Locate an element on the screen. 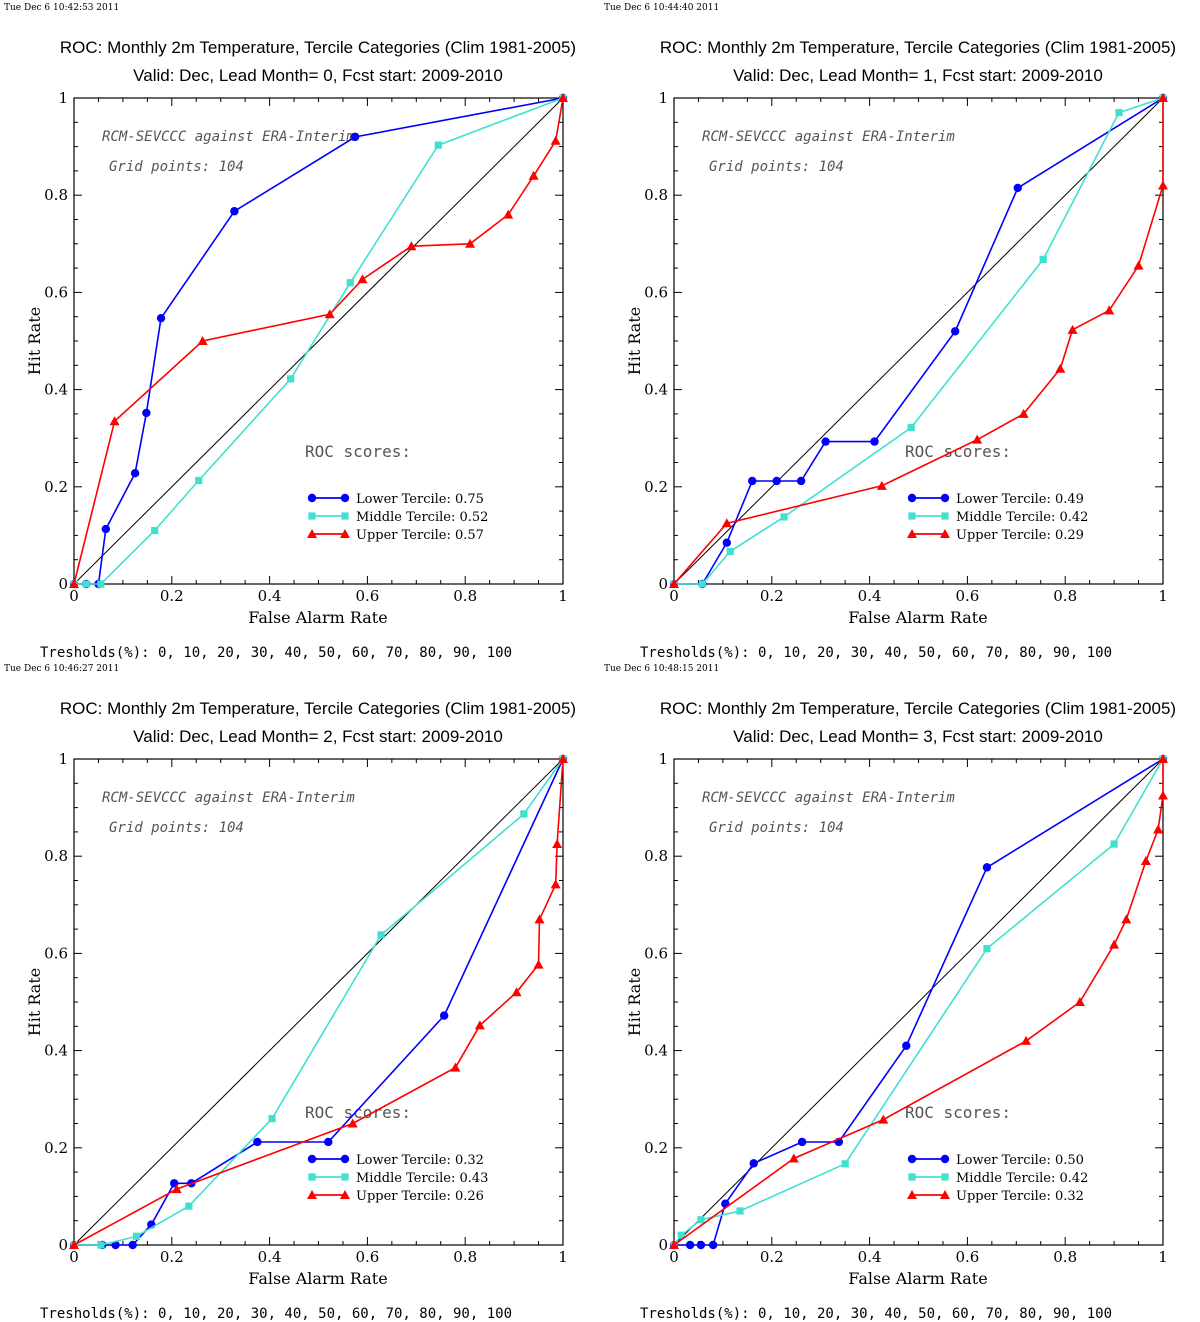 Image resolution: width=1200 pixels, height=1322 pixels. legend-entry-lower: Lower Tercile: 0.49 is located at coordinates (995, 499).